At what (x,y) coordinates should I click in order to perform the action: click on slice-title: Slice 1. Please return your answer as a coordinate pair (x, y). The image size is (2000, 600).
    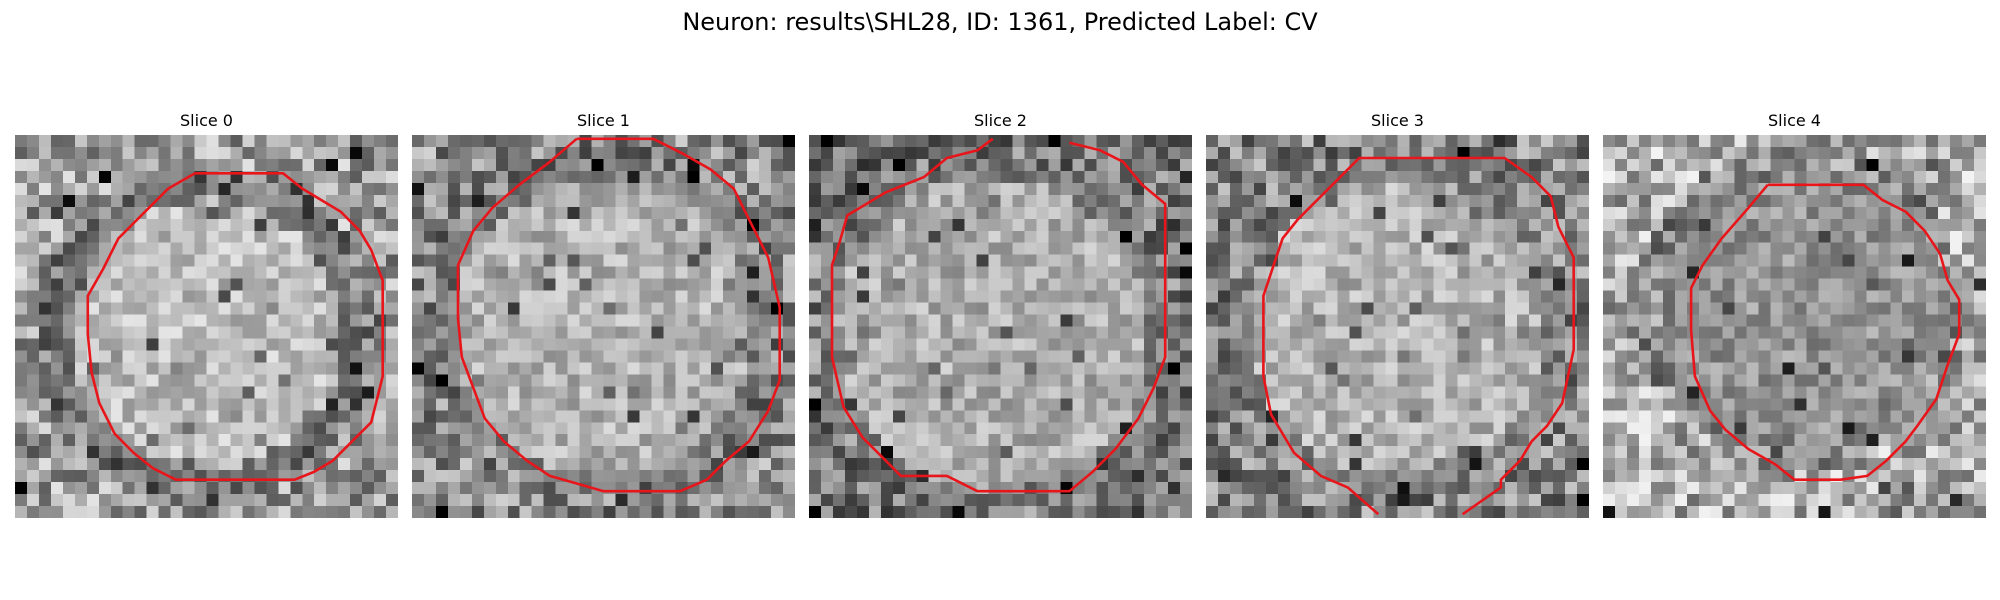
    Looking at the image, I should click on (603, 120).